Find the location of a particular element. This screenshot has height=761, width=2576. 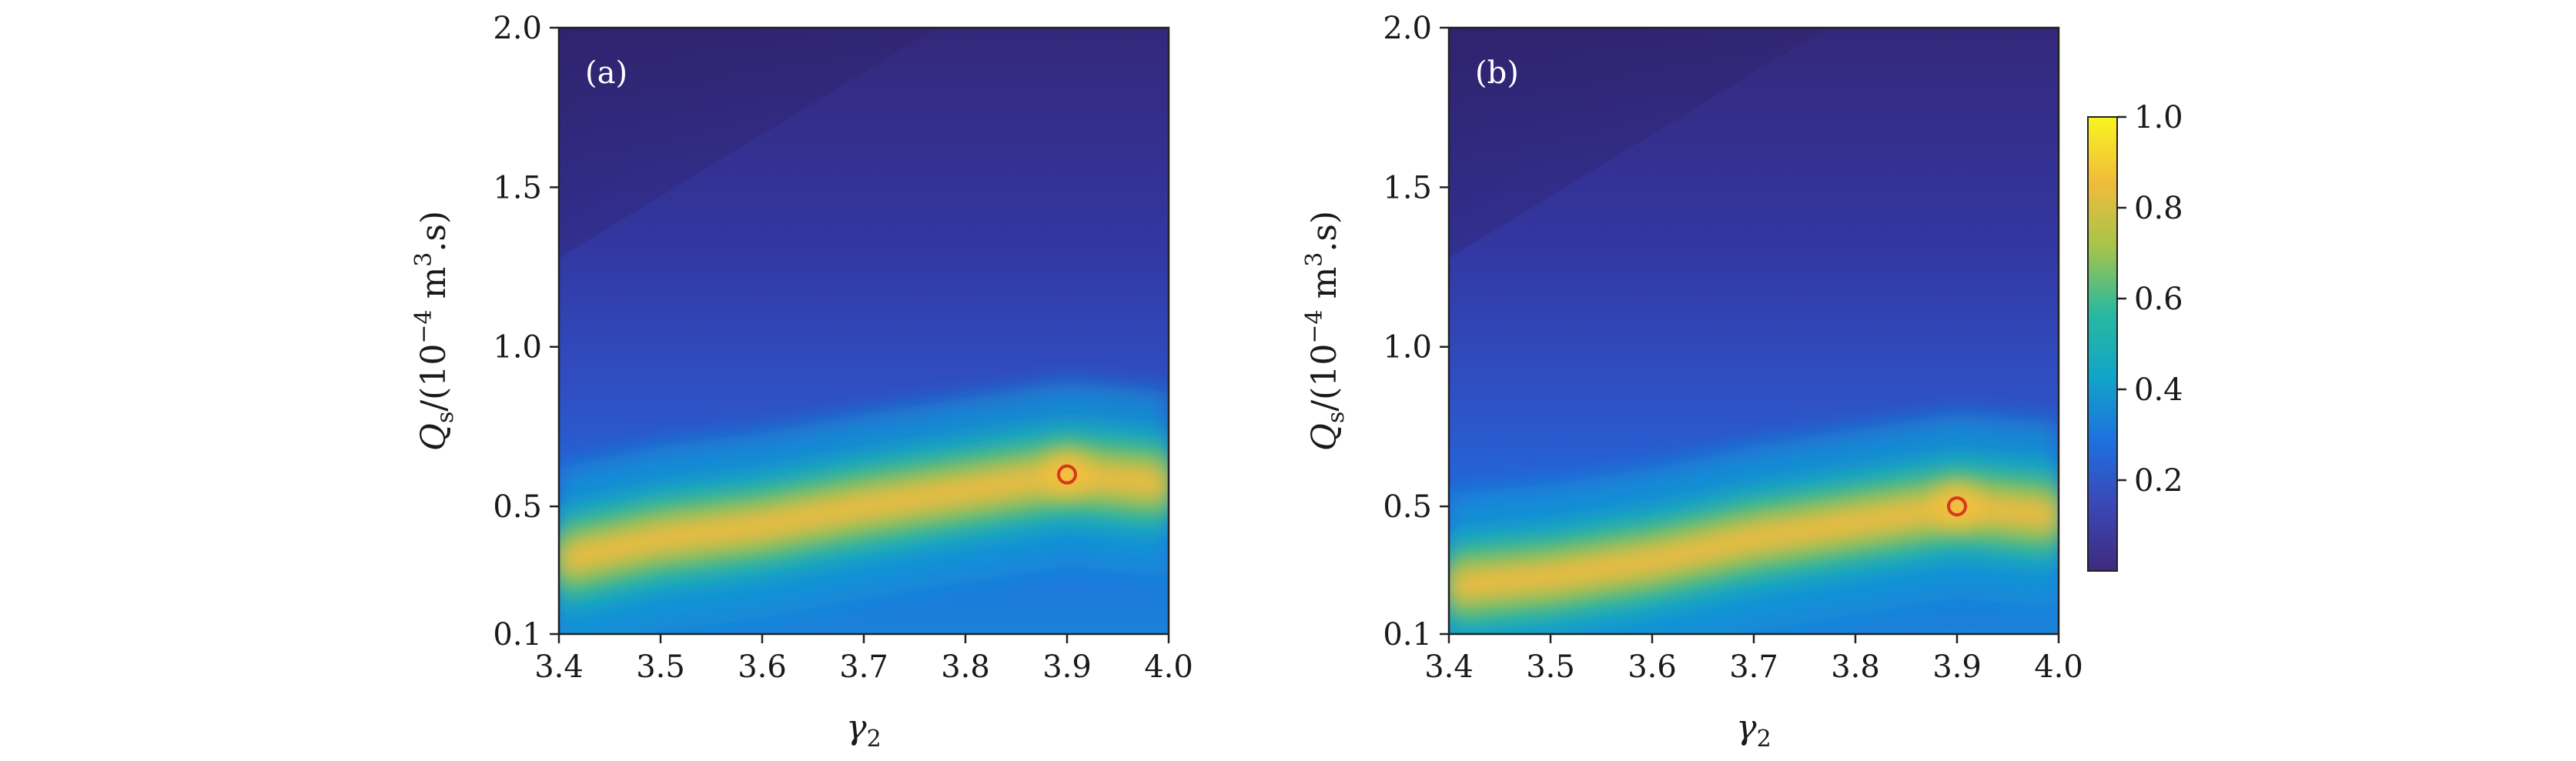

x-axis-a: 3.4 3.5 3.6 3.7 3.8 3.9 4.0 is located at coordinates (863, 659).